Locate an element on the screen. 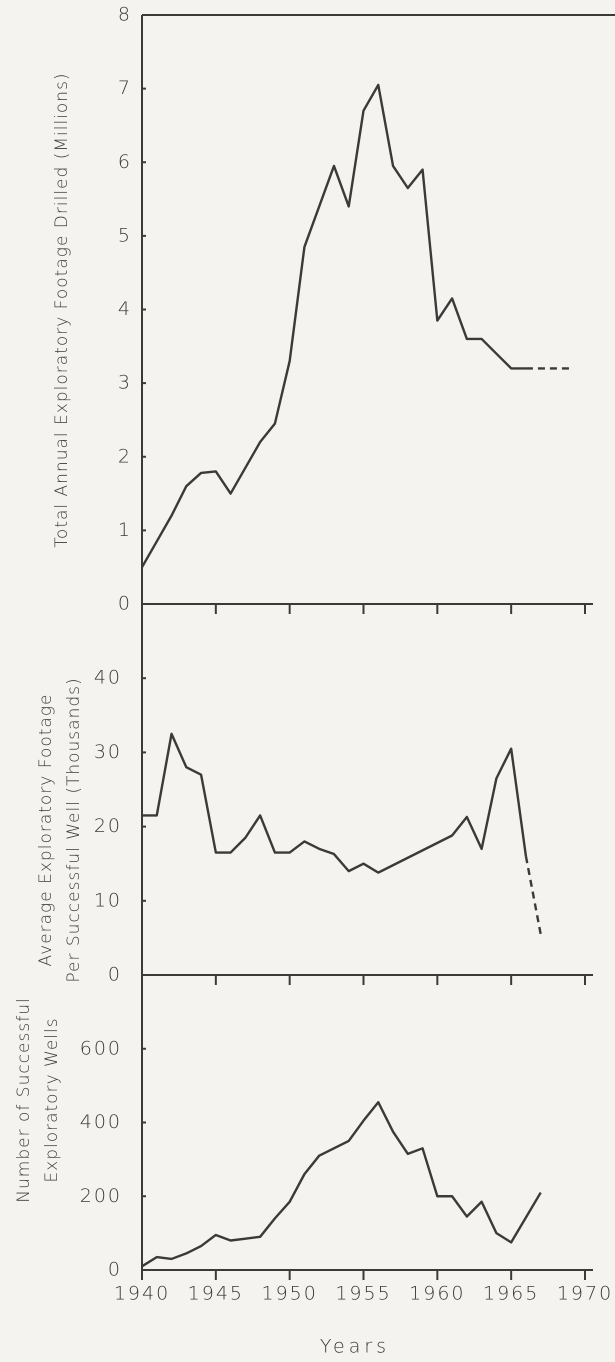 Image resolution: width=615 pixels, height=1362 pixels. y-tick-label: 3 is located at coordinates (125, 383).